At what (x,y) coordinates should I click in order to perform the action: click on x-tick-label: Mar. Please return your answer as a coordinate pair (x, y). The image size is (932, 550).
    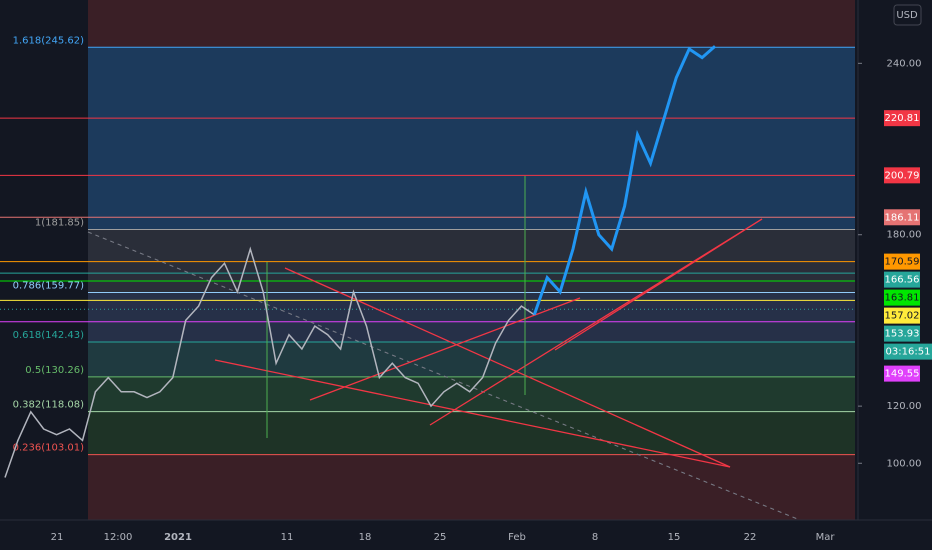
    Looking at the image, I should click on (826, 537).